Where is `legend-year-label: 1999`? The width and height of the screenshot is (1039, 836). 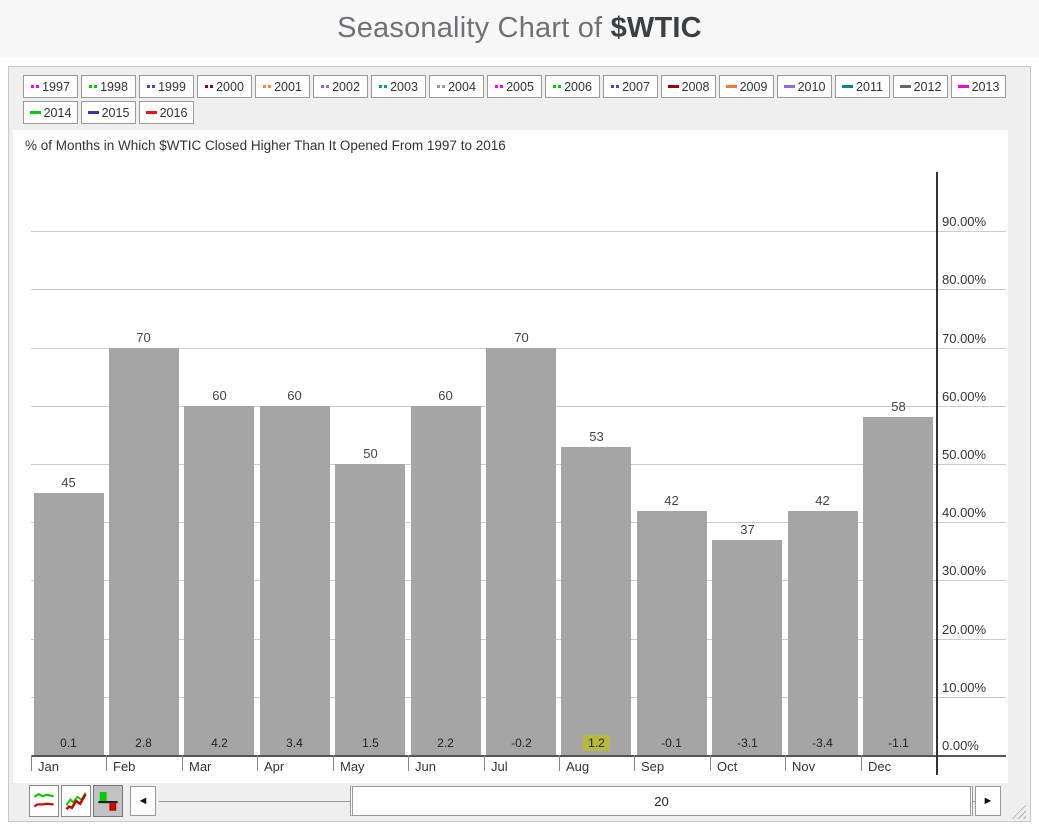
legend-year-label: 1999 is located at coordinates (172, 86).